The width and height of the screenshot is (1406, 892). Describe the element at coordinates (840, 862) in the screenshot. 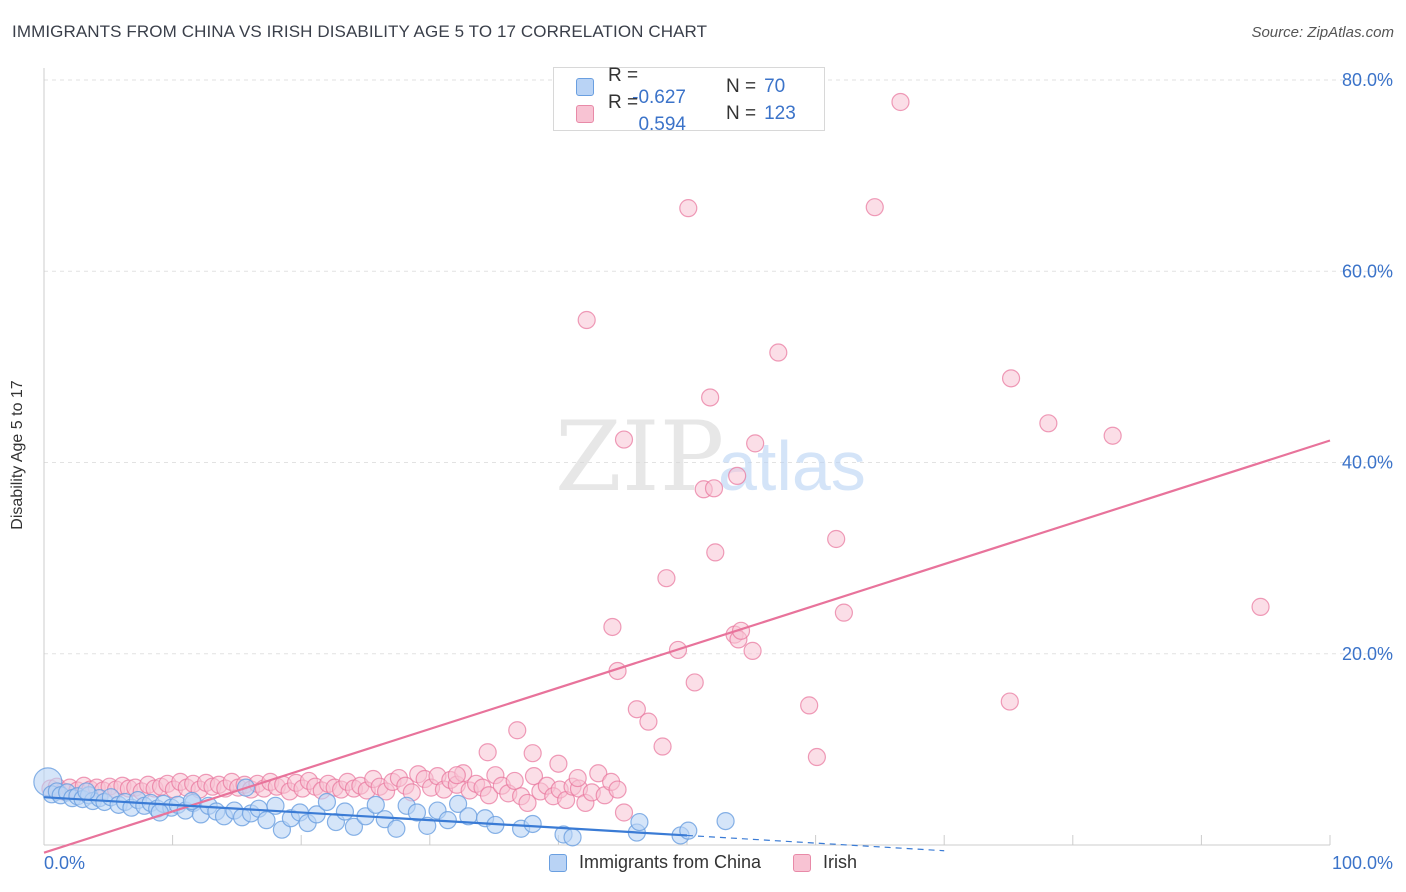

I see `legend-label-irish: Irish` at that location.